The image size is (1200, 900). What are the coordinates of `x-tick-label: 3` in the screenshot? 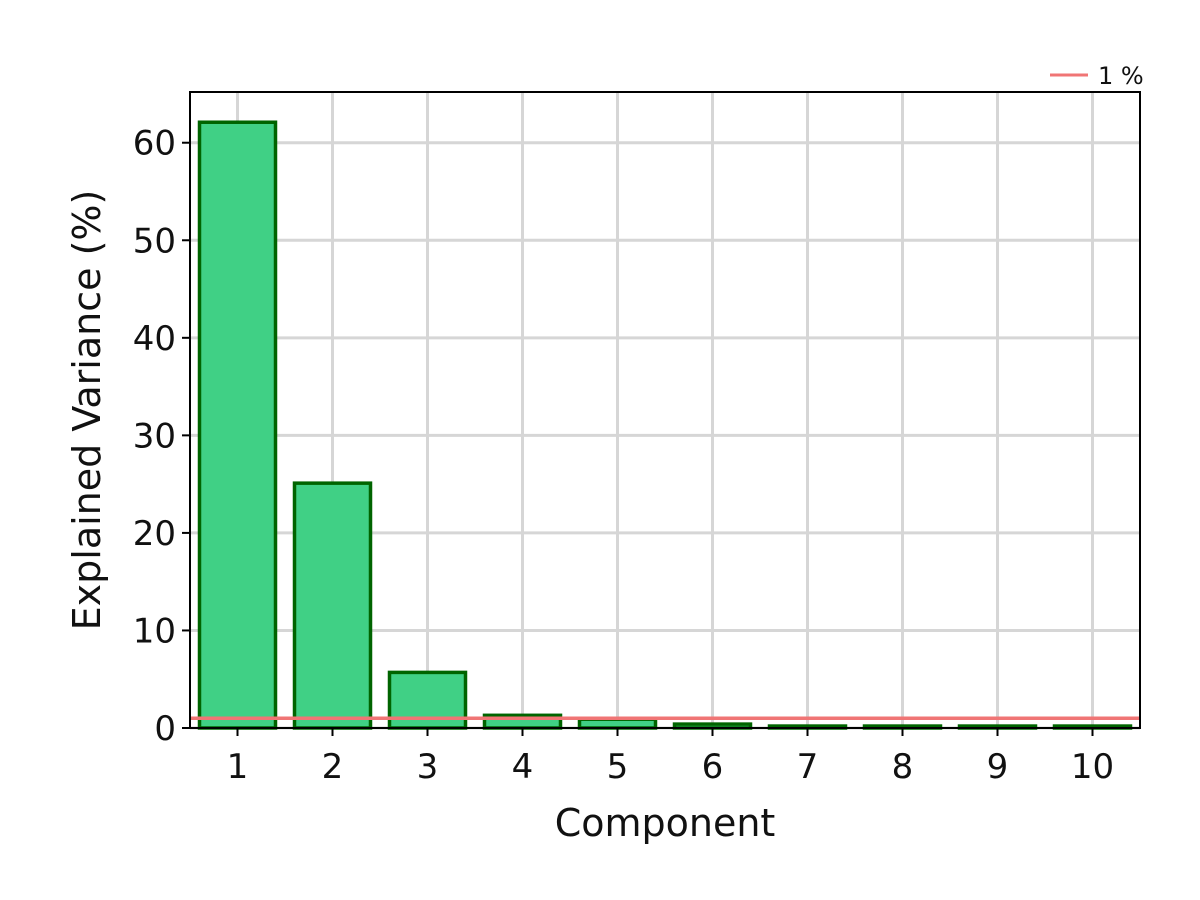 It's located at (428, 767).